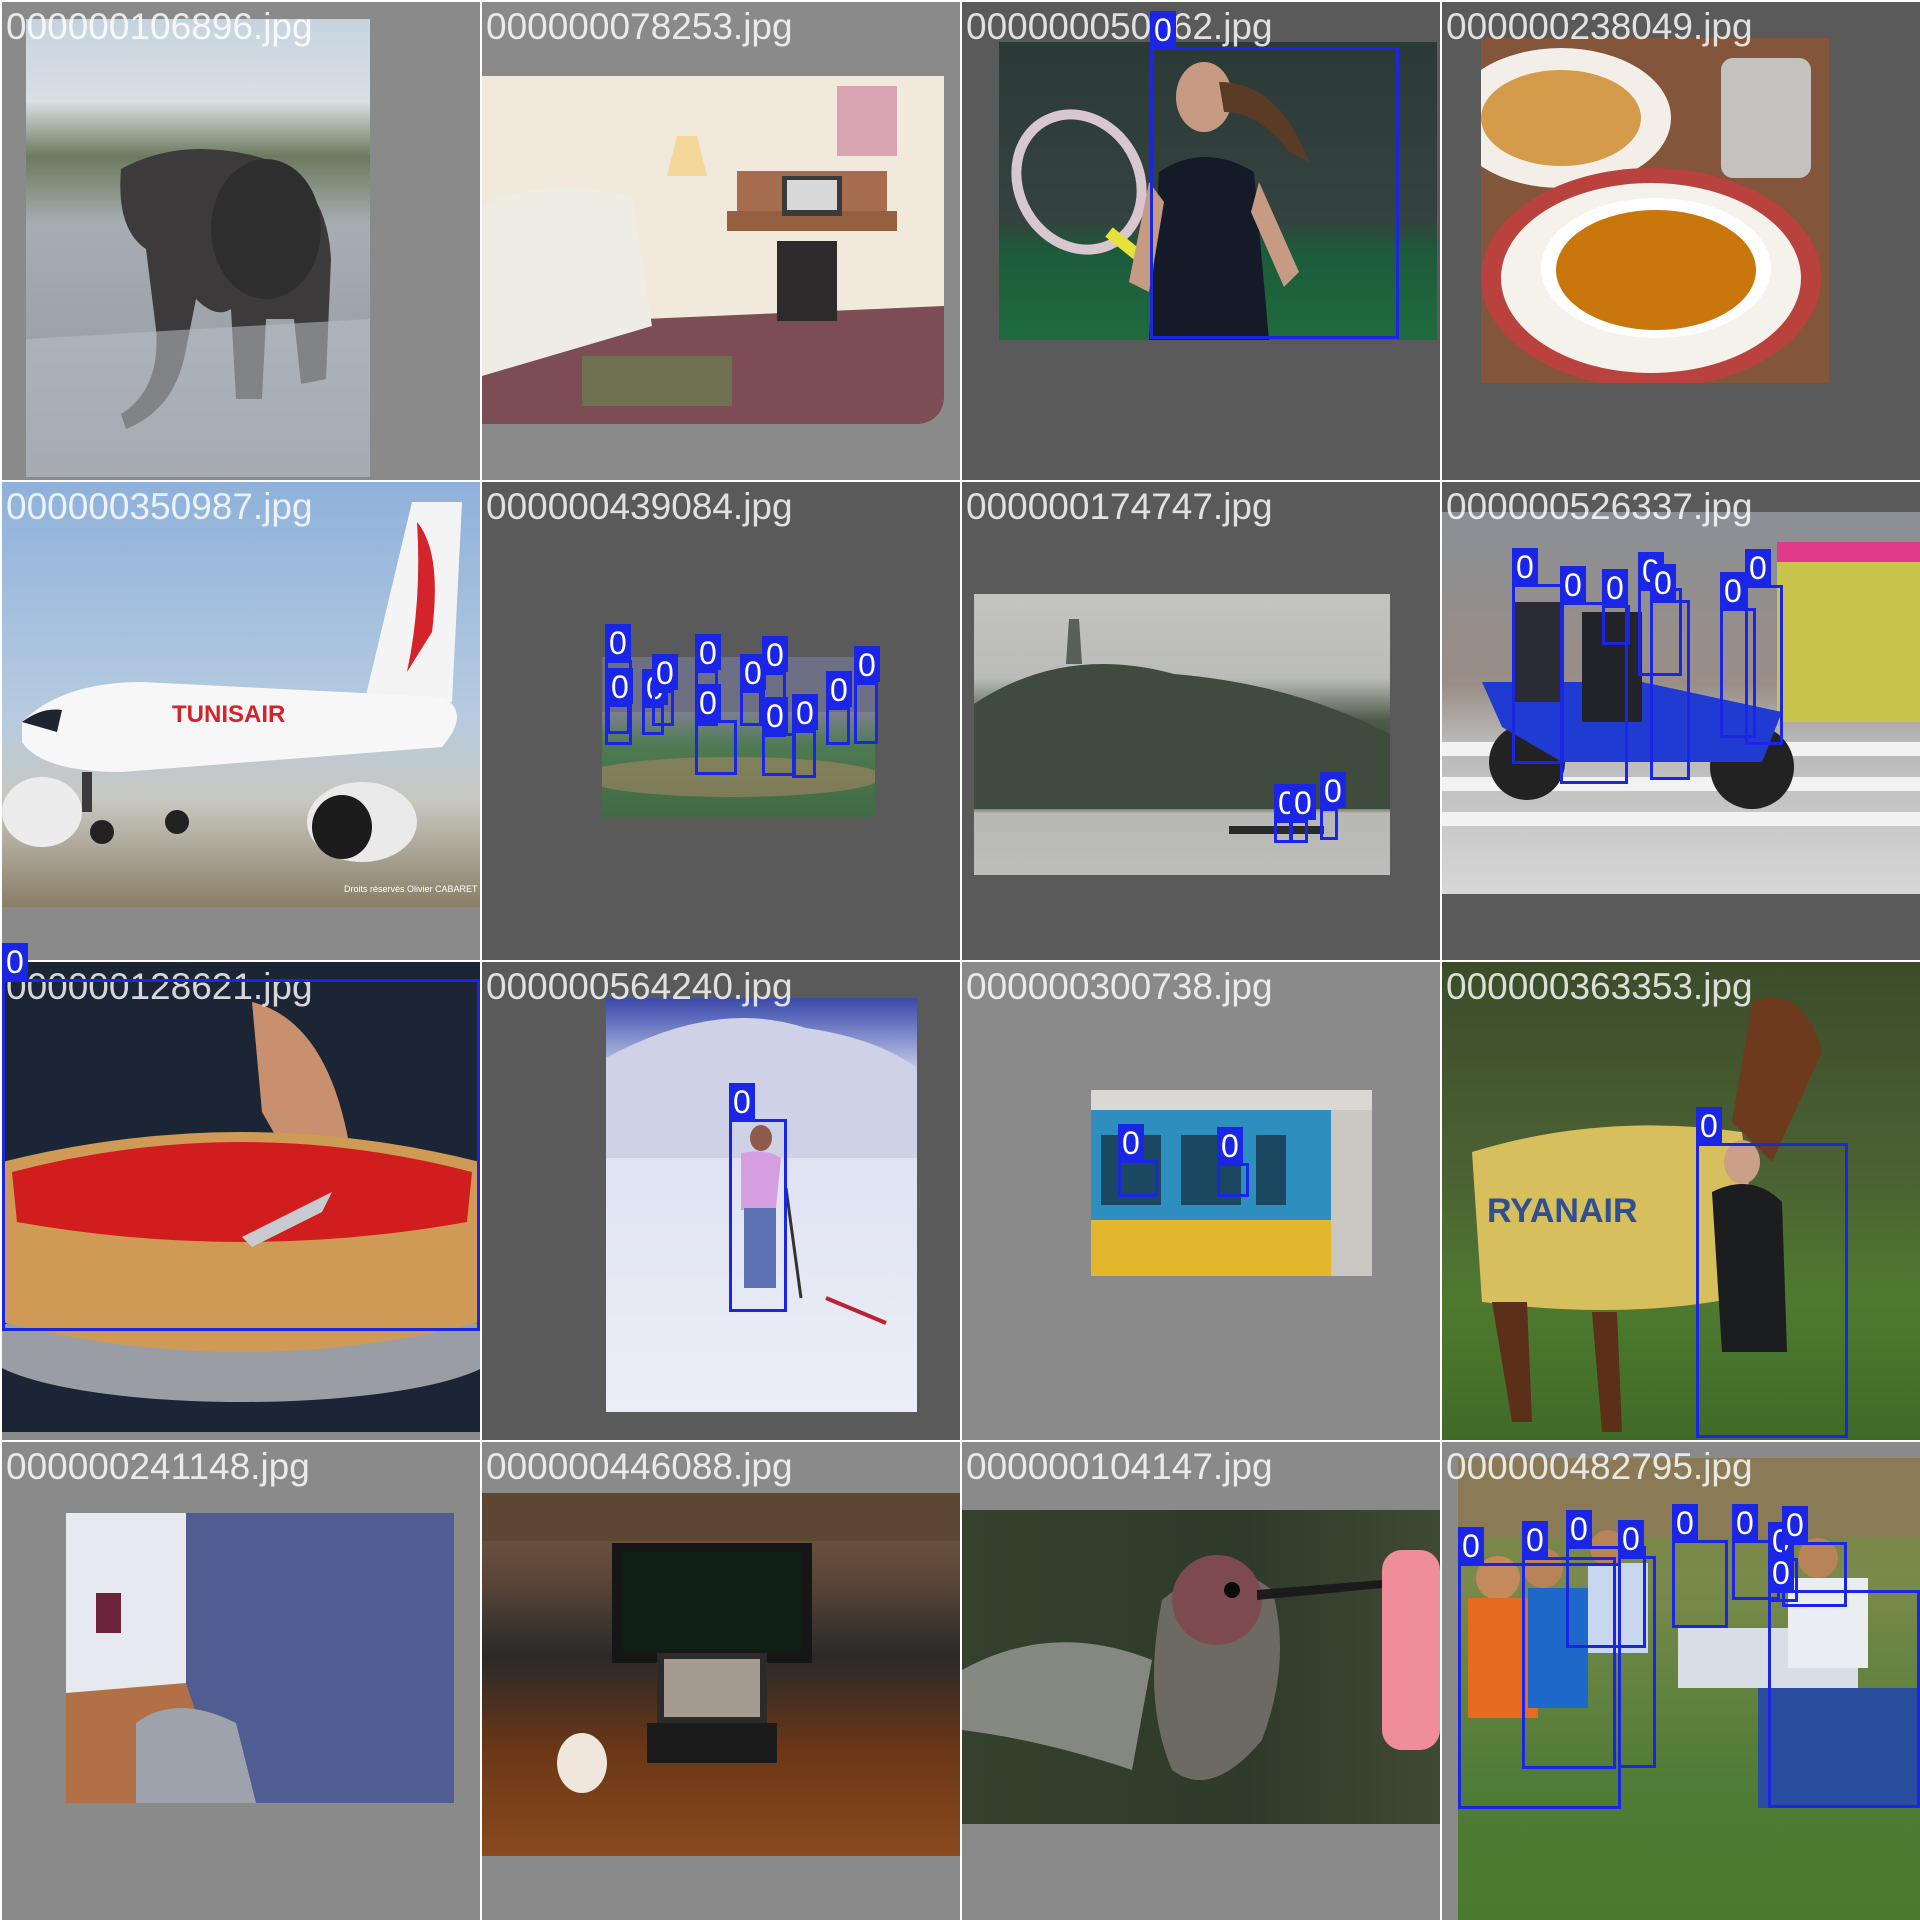  I want to click on photo-desk, so click(721, 1674).